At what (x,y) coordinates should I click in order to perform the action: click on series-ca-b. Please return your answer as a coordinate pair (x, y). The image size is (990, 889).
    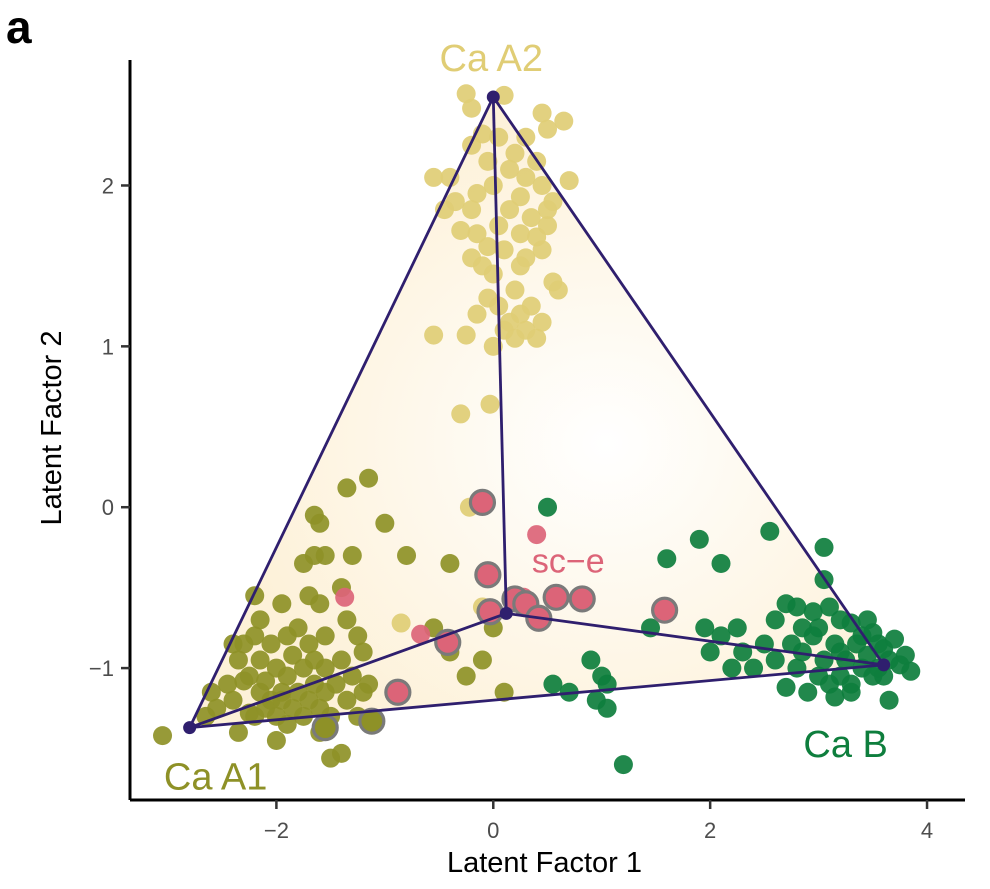
    Looking at the image, I should click on (729, 636).